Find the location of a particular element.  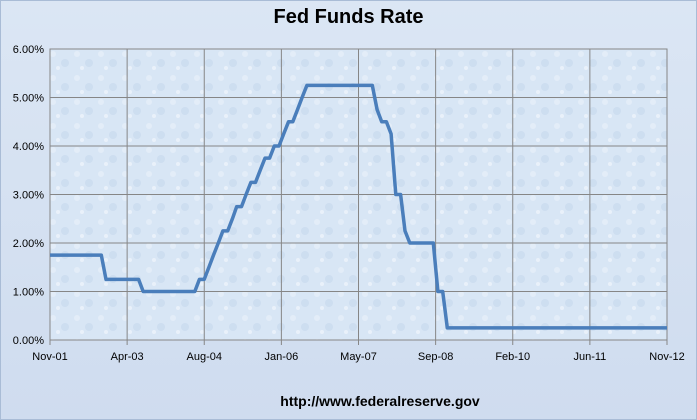

x-tick-label: Aug-04 is located at coordinates (204, 357).